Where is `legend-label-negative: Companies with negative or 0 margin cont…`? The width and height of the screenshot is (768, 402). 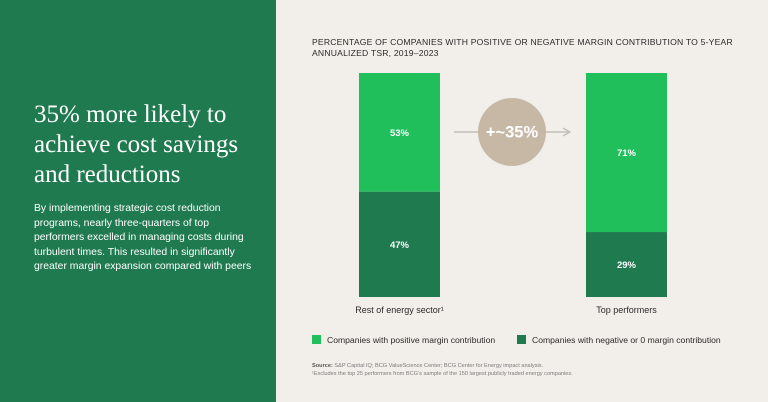
legend-label-negative: Companies with negative or 0 margin cont… is located at coordinates (626, 340).